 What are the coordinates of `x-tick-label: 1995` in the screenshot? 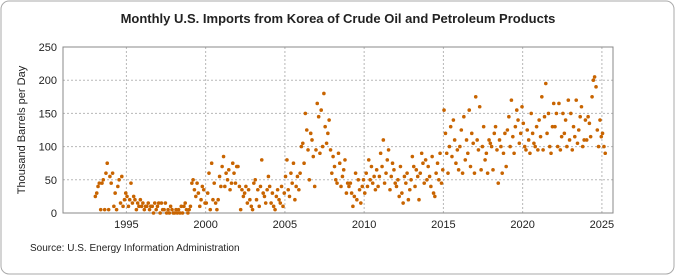 It's located at (126, 225).